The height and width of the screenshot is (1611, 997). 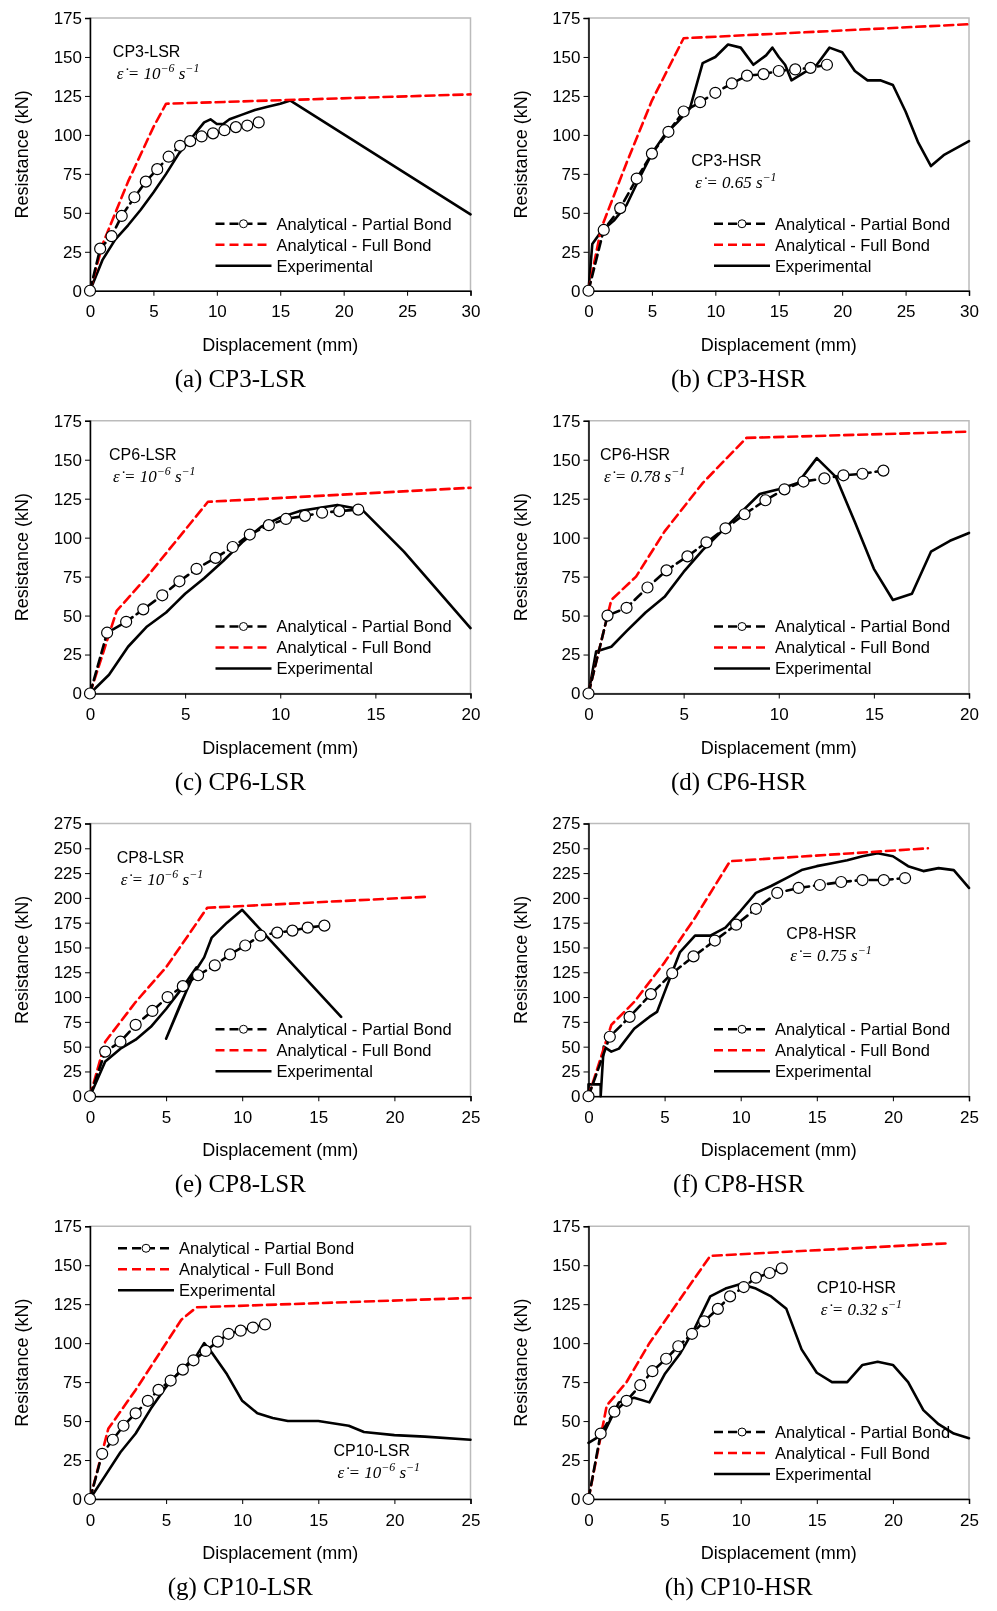 What do you see at coordinates (726, 161) in the screenshot?
I see `annotation: CP3-HSR` at bounding box center [726, 161].